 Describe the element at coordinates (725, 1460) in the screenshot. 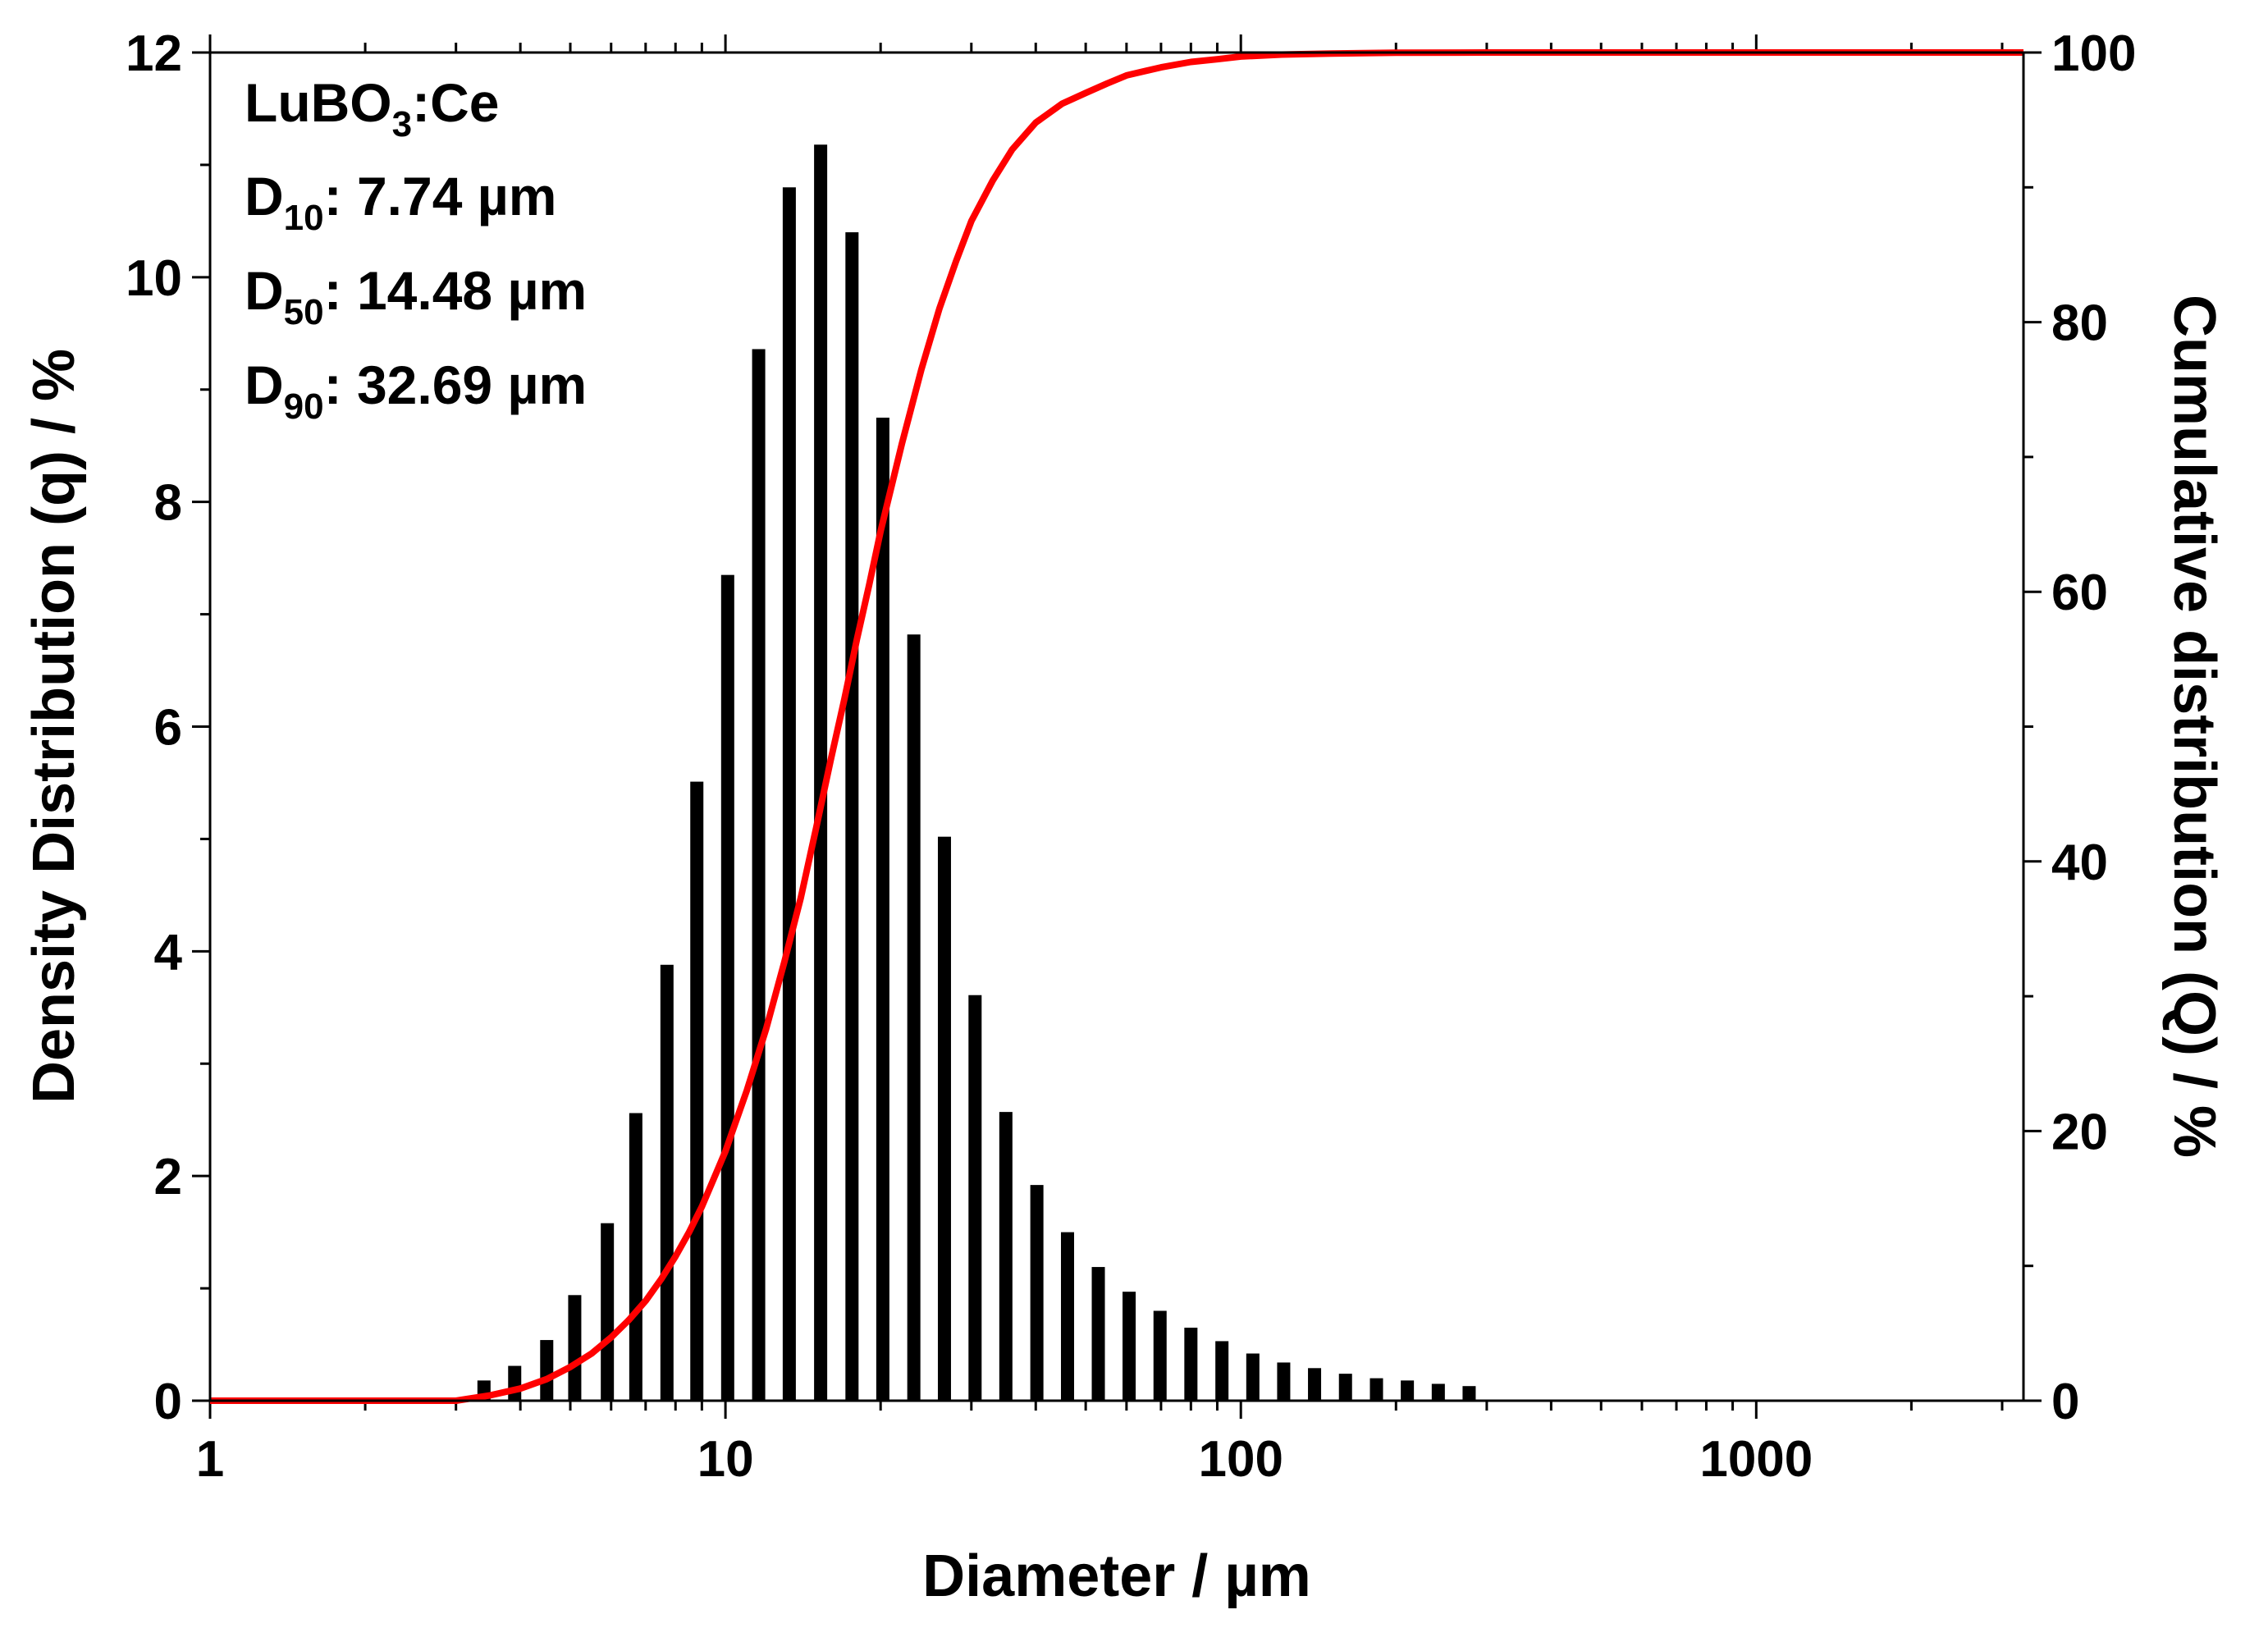

I see `x-tick-label: 10` at that location.